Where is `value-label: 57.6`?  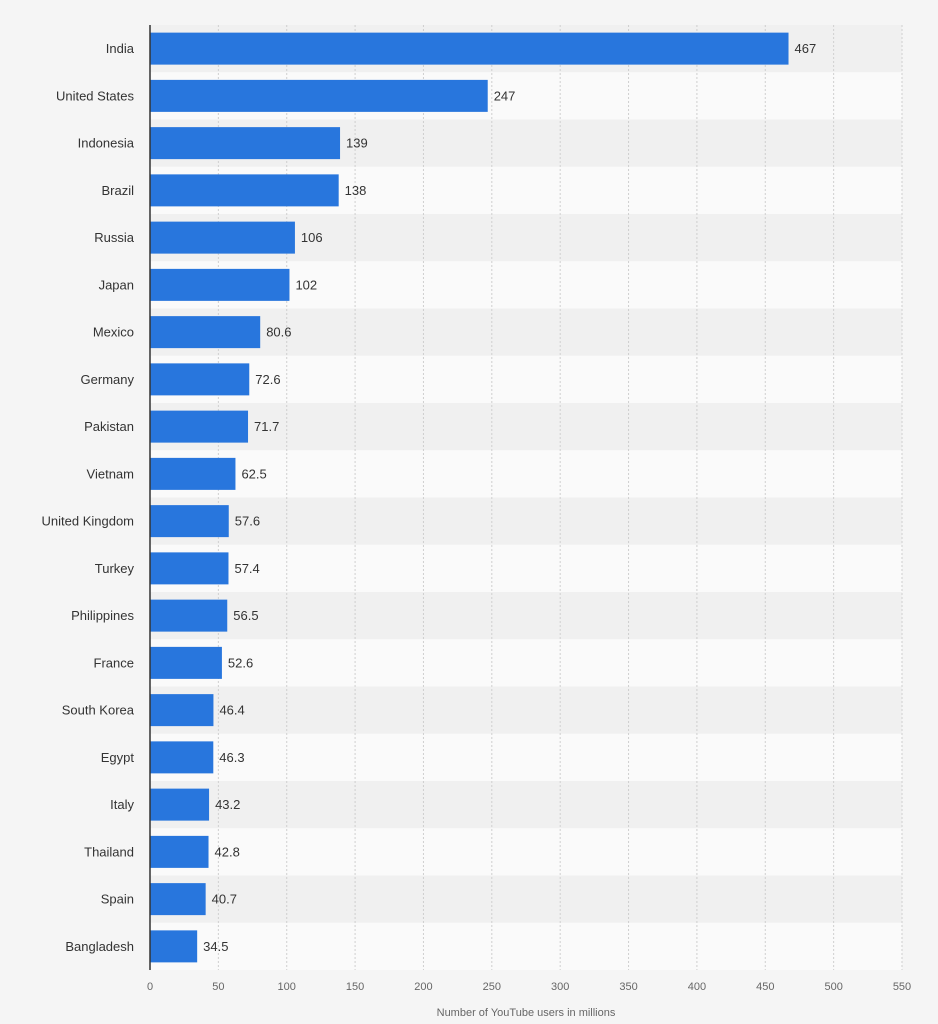
value-label: 57.6 is located at coordinates (247, 521).